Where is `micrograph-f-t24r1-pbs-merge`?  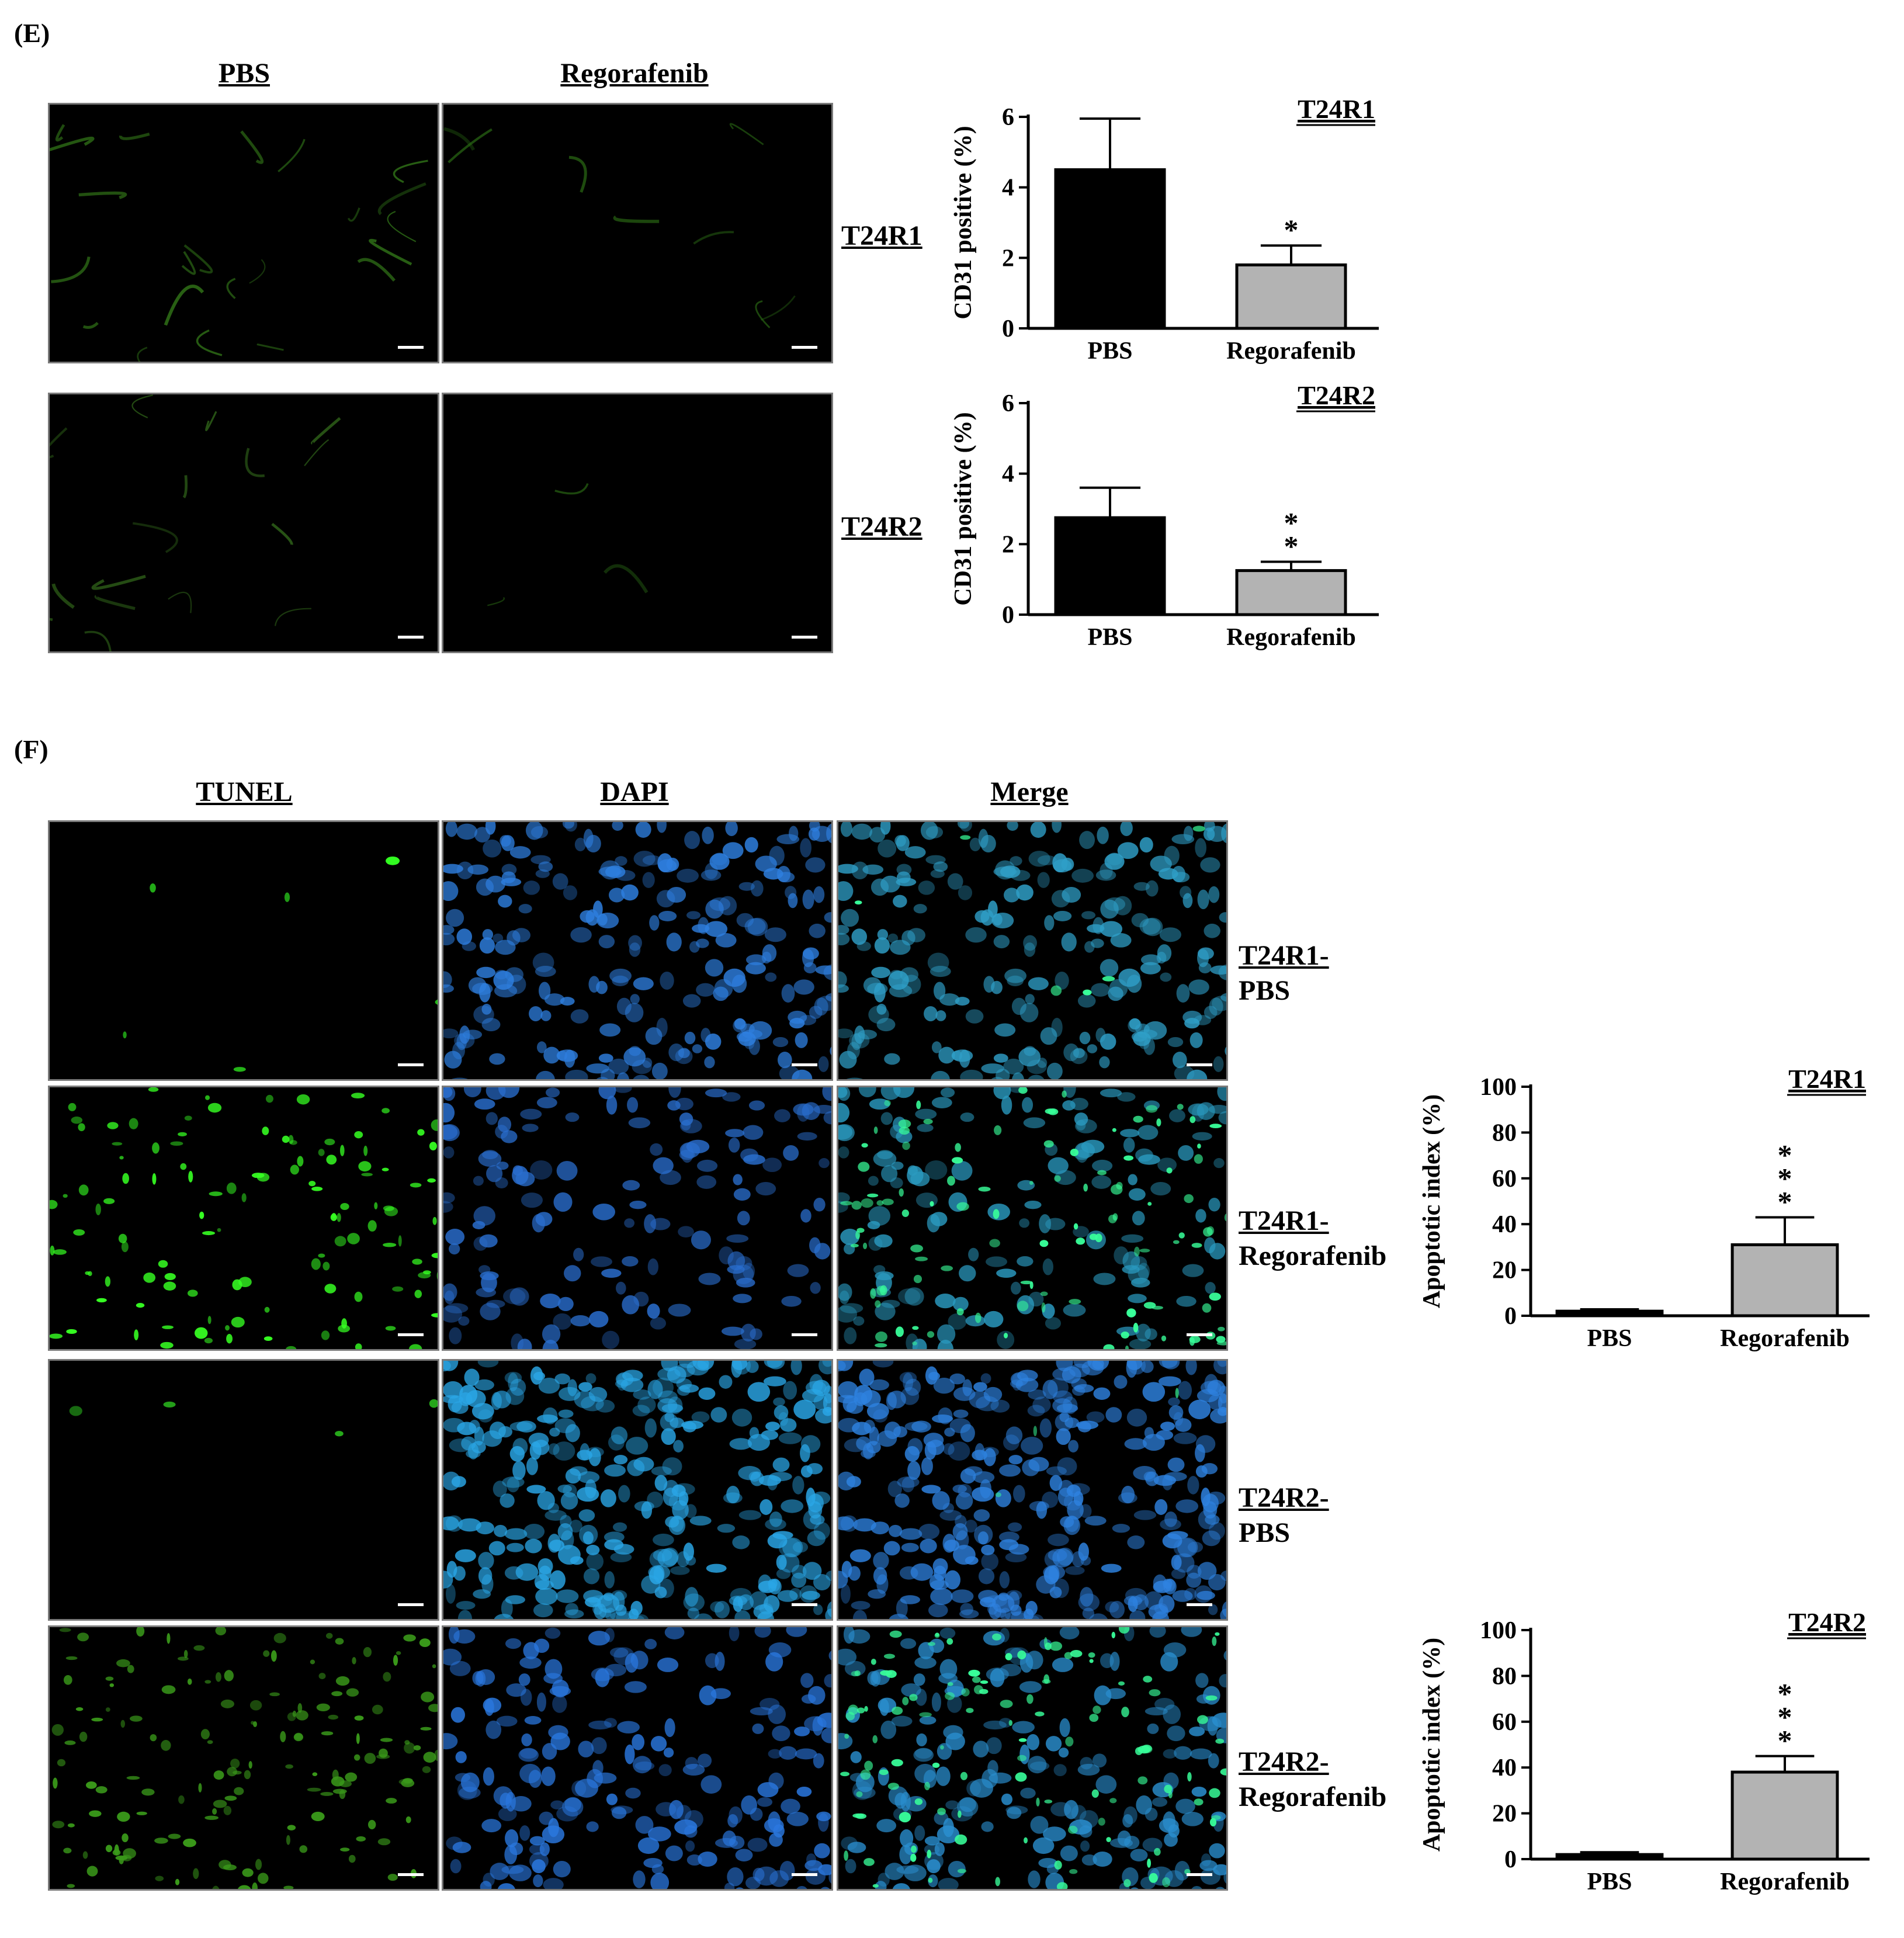
micrograph-f-t24r1-pbs-merge is located at coordinates (1032, 950).